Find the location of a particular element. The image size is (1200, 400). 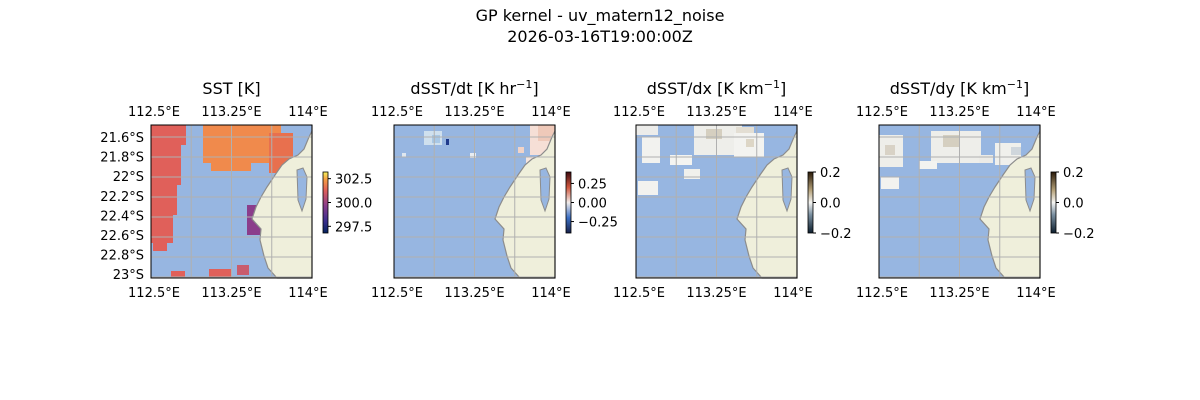

figure-subtitle: 2026-03-16T19:00:00Z is located at coordinates (600, 36).